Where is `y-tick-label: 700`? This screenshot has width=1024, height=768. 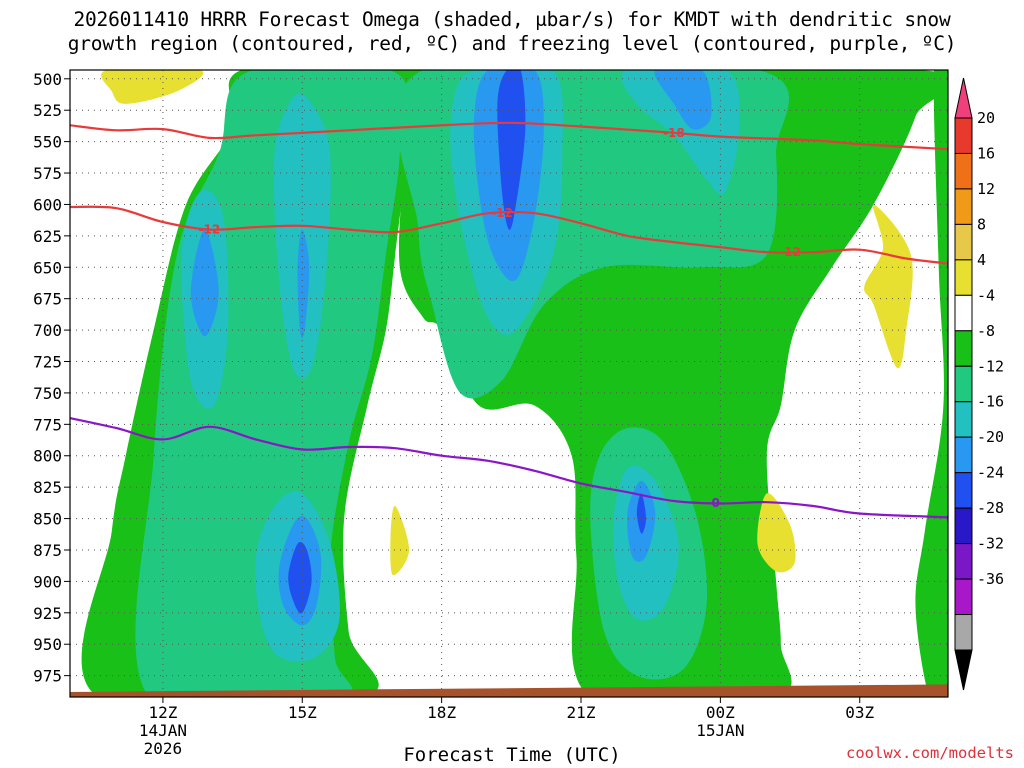 y-tick-label: 700 is located at coordinates (47, 330).